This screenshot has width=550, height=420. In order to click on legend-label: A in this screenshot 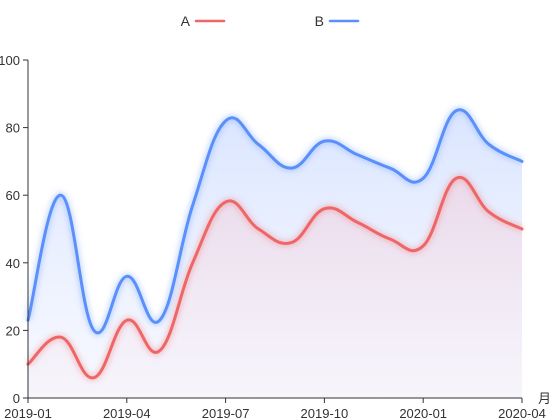, I will do `click(186, 21)`.